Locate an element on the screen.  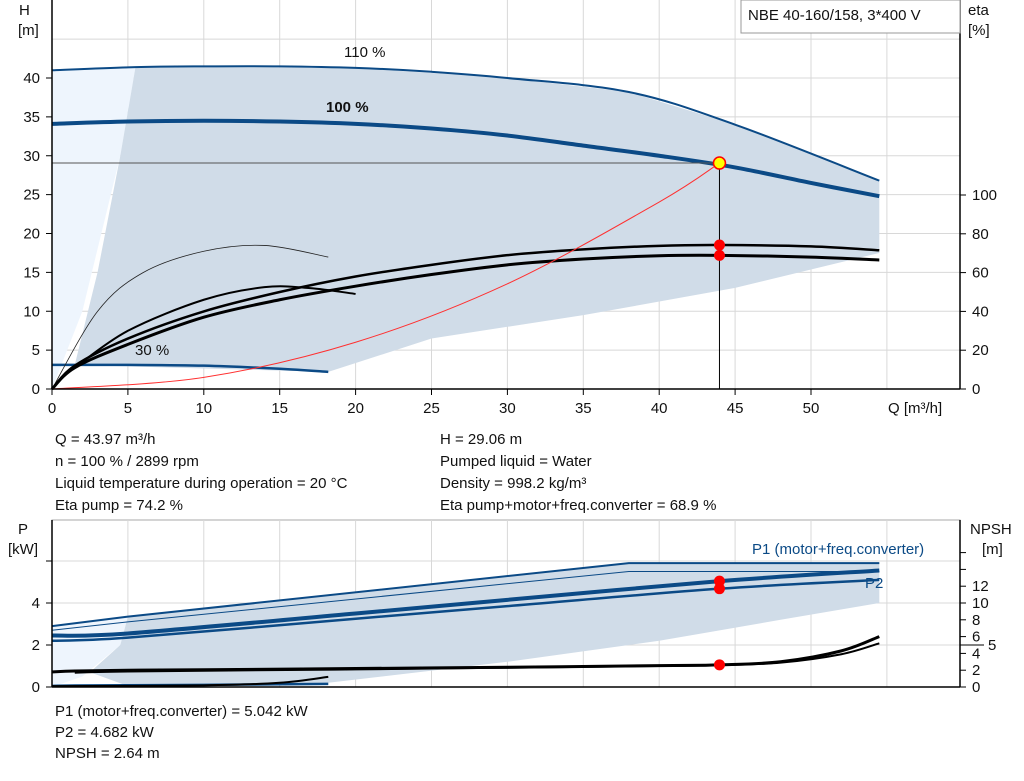
info-liquid: Pumped liquid = Water is located at coordinates (516, 461).